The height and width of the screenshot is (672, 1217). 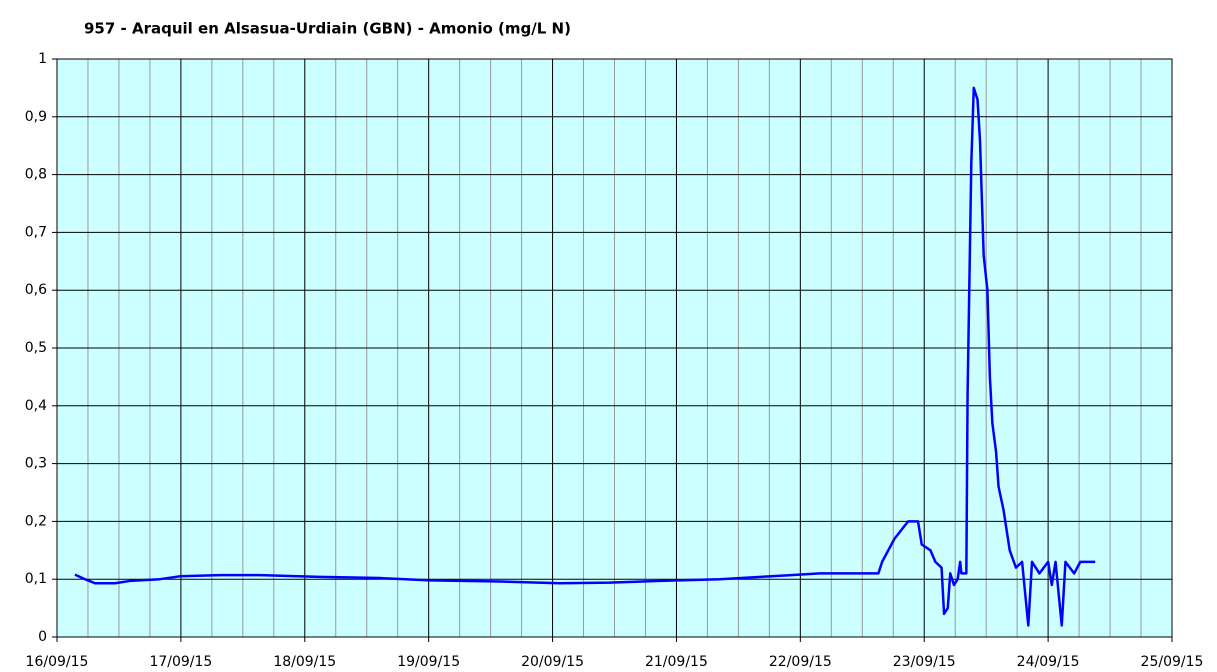 I want to click on y-tick-label: 1, so click(x=42, y=59).